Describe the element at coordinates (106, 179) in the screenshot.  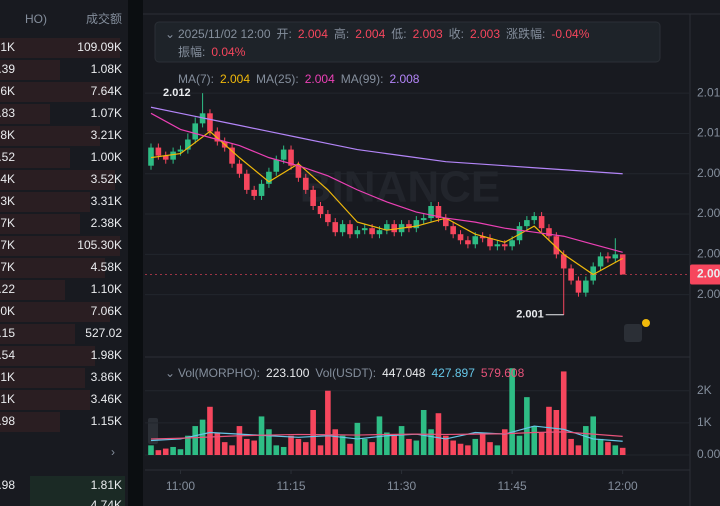
I see `amount-cell: 3.52K` at that location.